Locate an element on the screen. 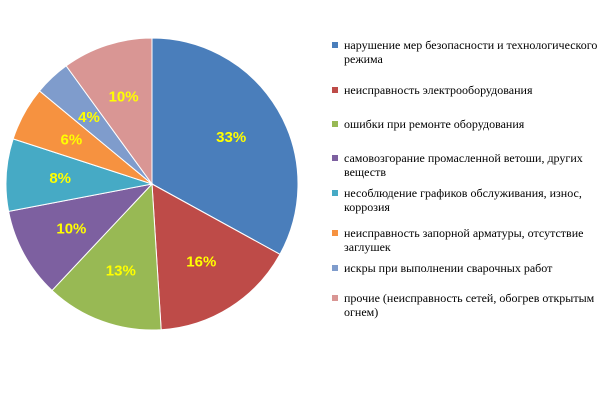  legend-label: неисправность электрооборудования is located at coordinates (438, 90).